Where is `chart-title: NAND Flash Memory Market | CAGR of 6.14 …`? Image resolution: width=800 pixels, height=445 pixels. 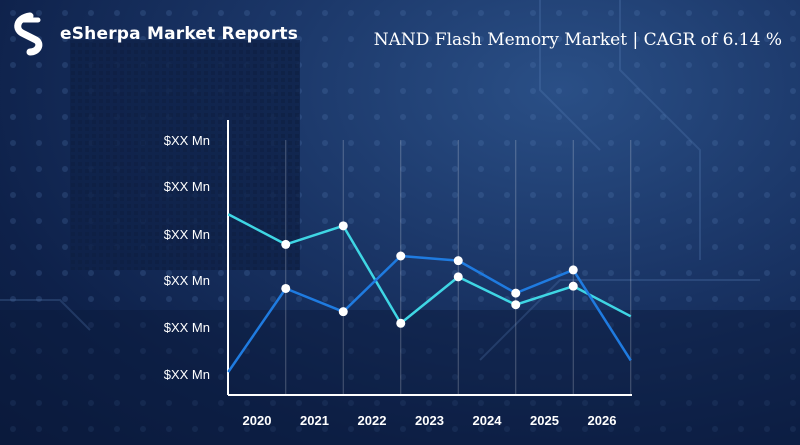
chart-title: NAND Flash Memory Market | CAGR of 6.14 … is located at coordinates (577, 40).